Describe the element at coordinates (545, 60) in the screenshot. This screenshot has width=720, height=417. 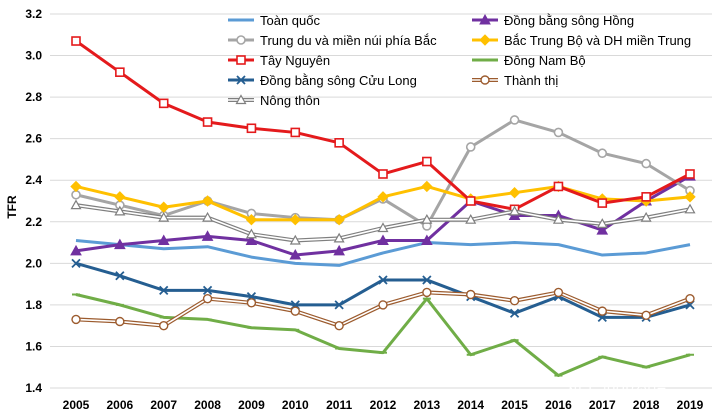
I see `legend-label: Đông Nam Bộ` at that location.